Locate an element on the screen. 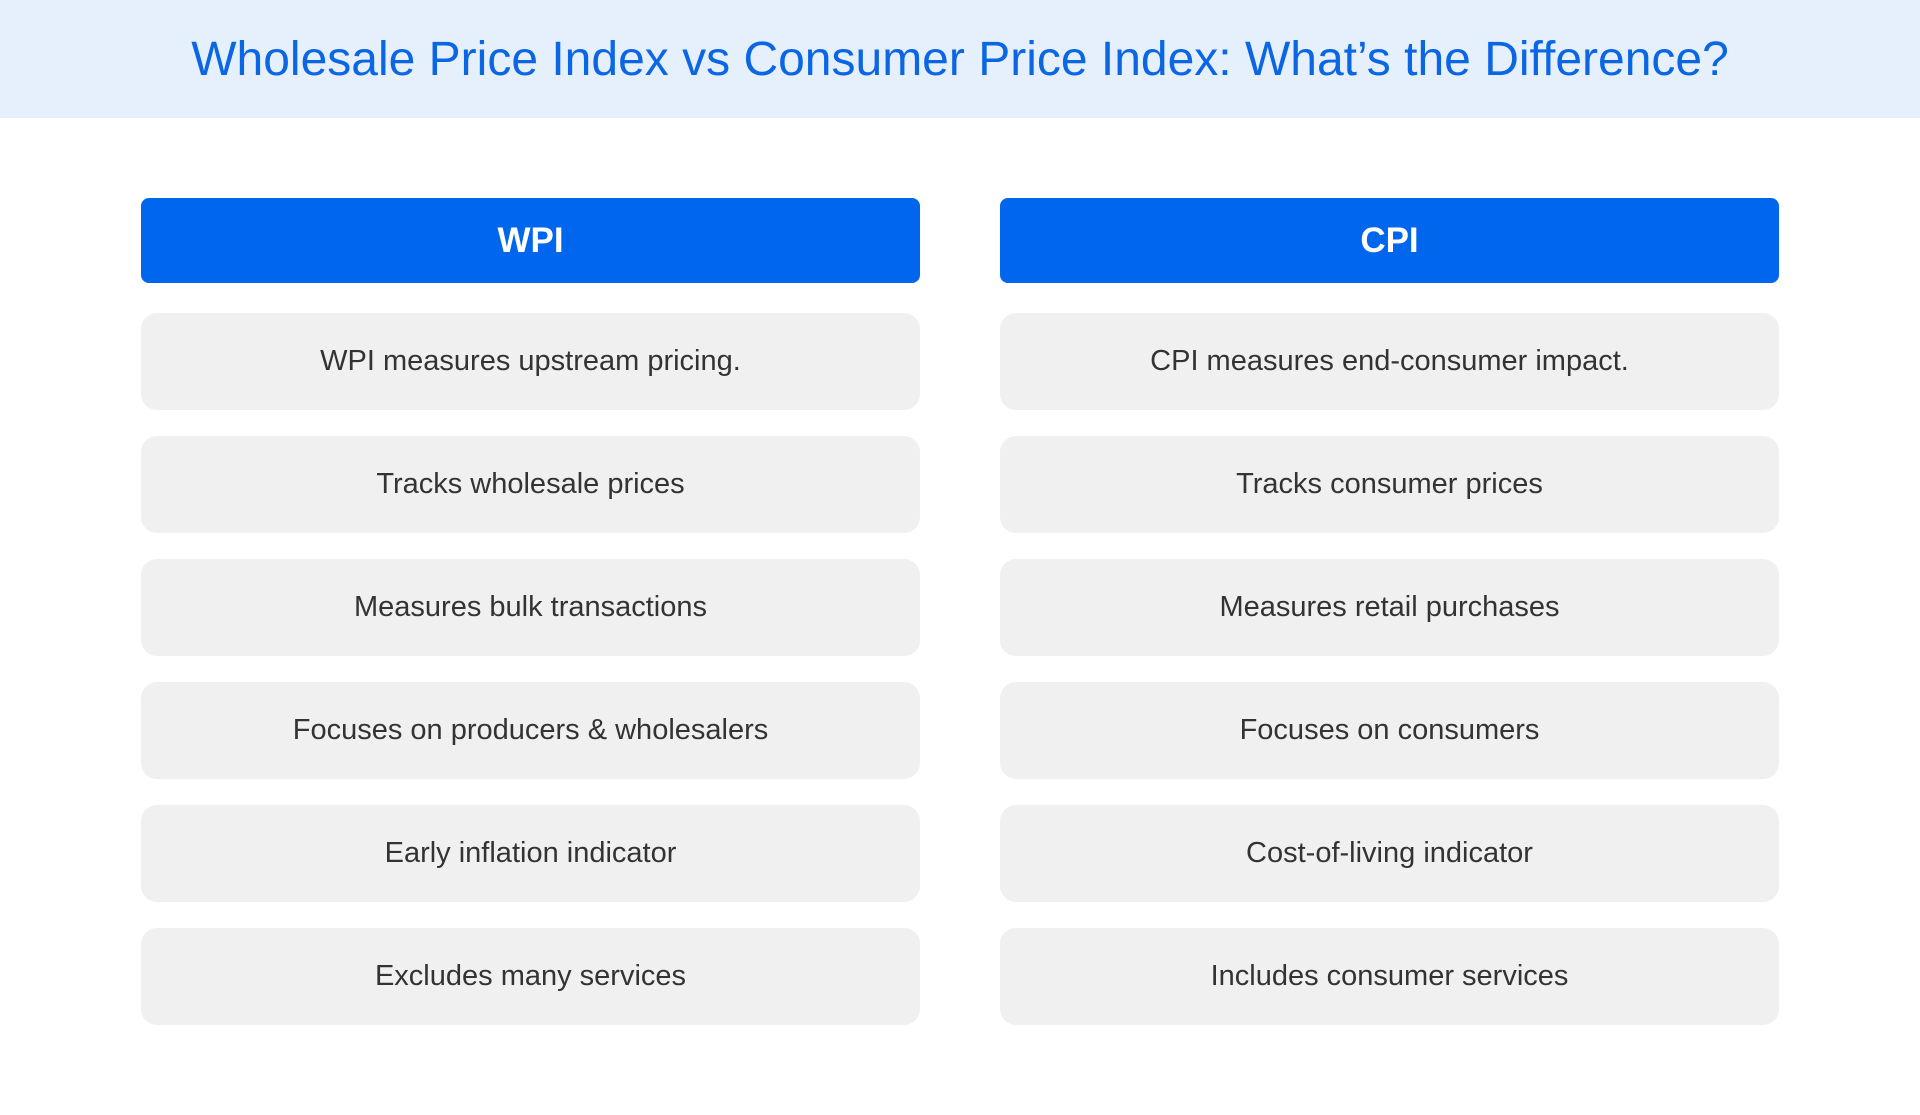 Image resolution: width=1920 pixels, height=1115 pixels. comparison-item: WPI measures upstream pricing. is located at coordinates (530, 361).